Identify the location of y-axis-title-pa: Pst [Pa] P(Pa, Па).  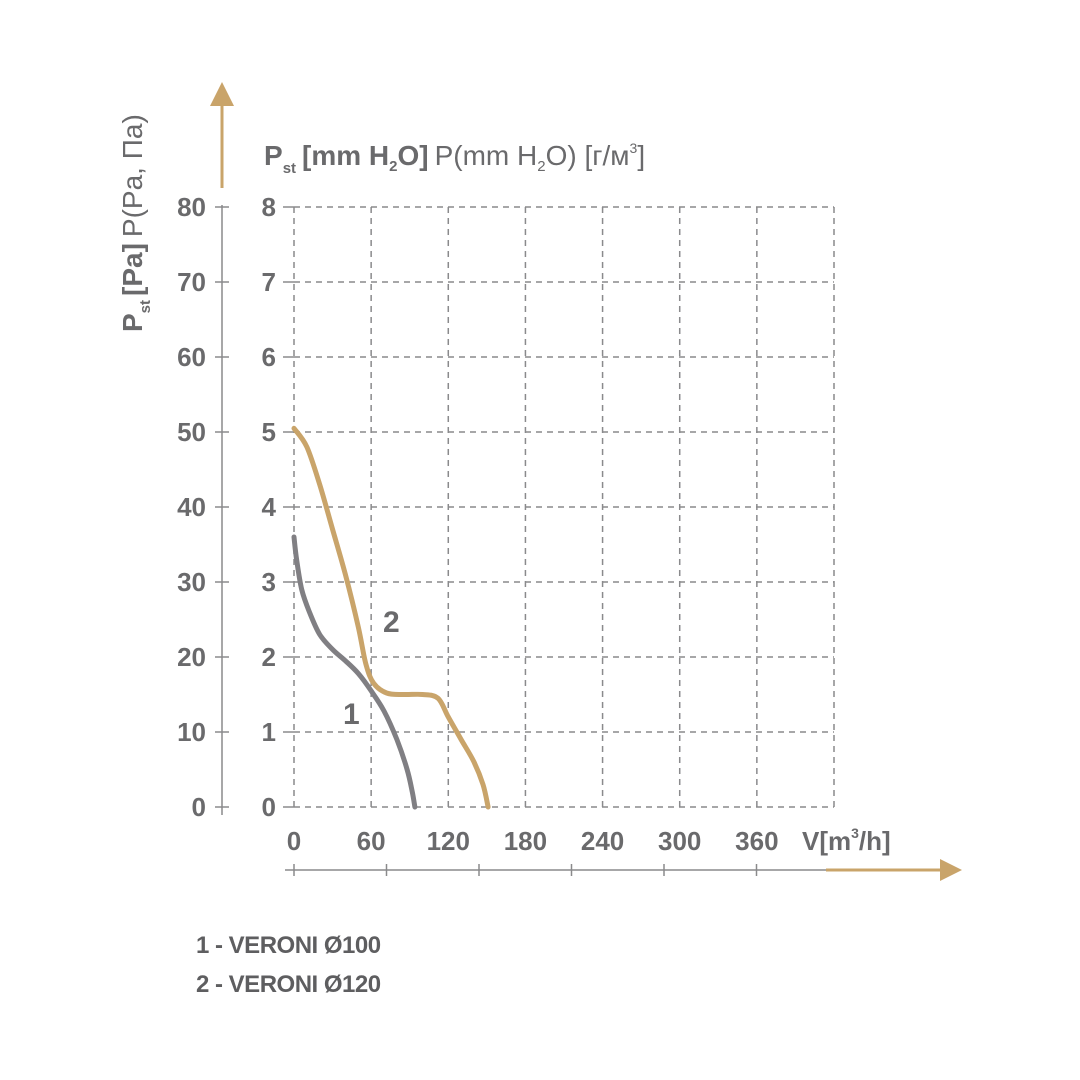
(135, 223).